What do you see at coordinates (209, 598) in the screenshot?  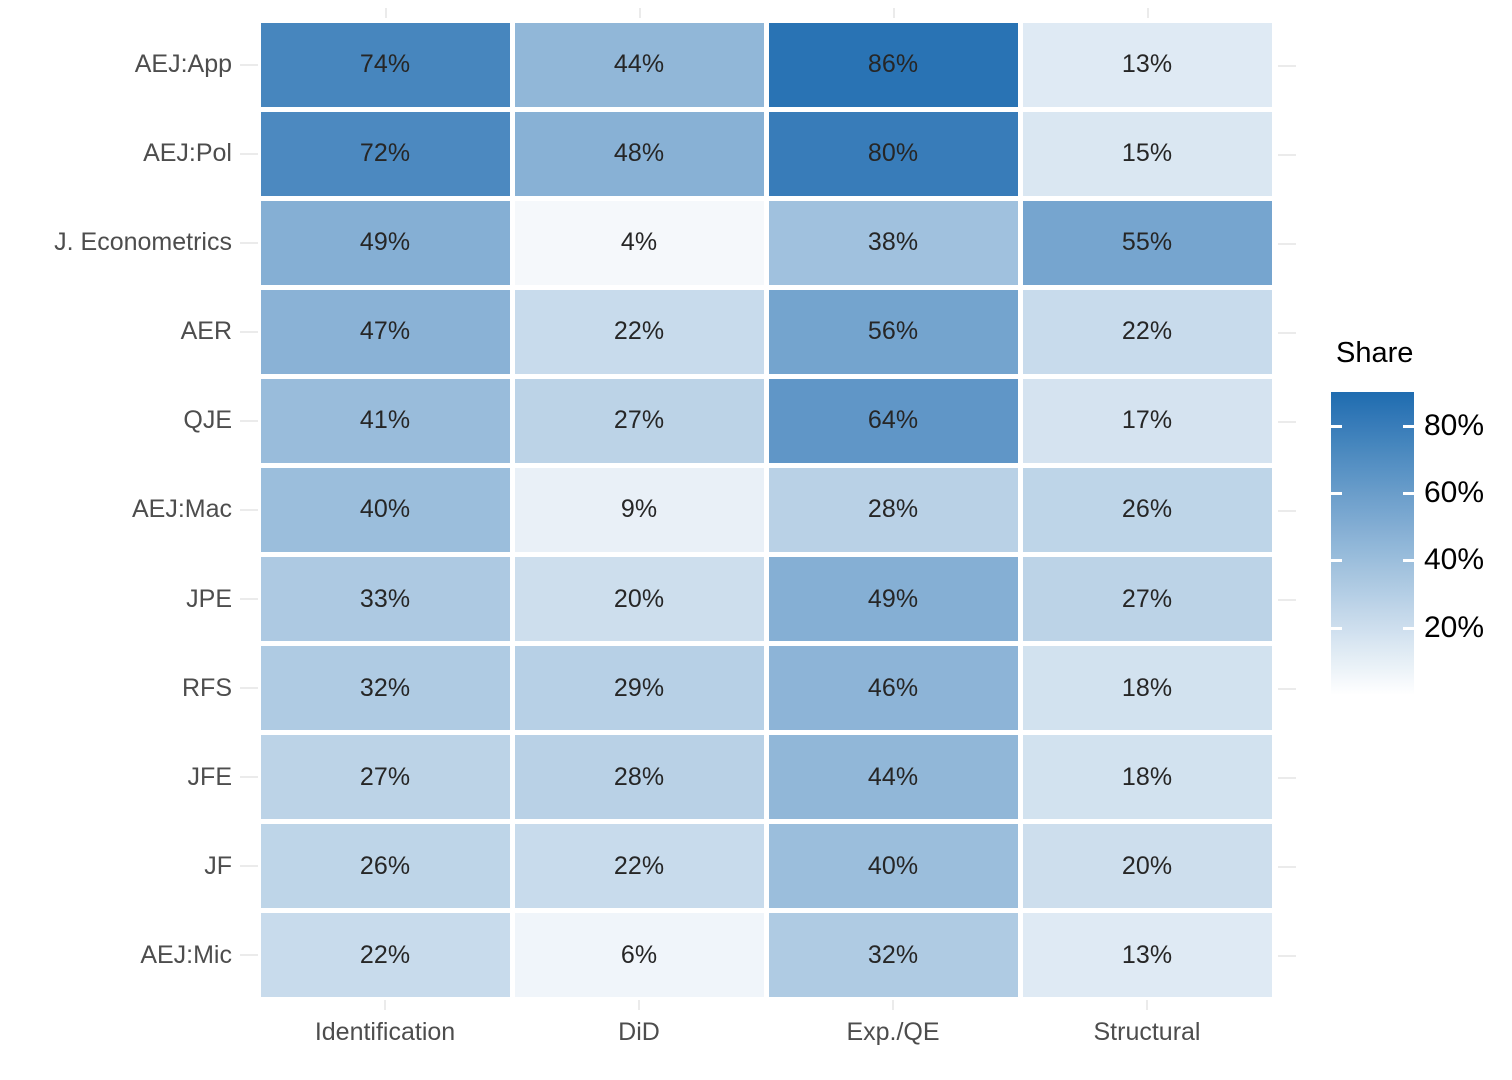 I see `y-axis-tick-label: JPE` at bounding box center [209, 598].